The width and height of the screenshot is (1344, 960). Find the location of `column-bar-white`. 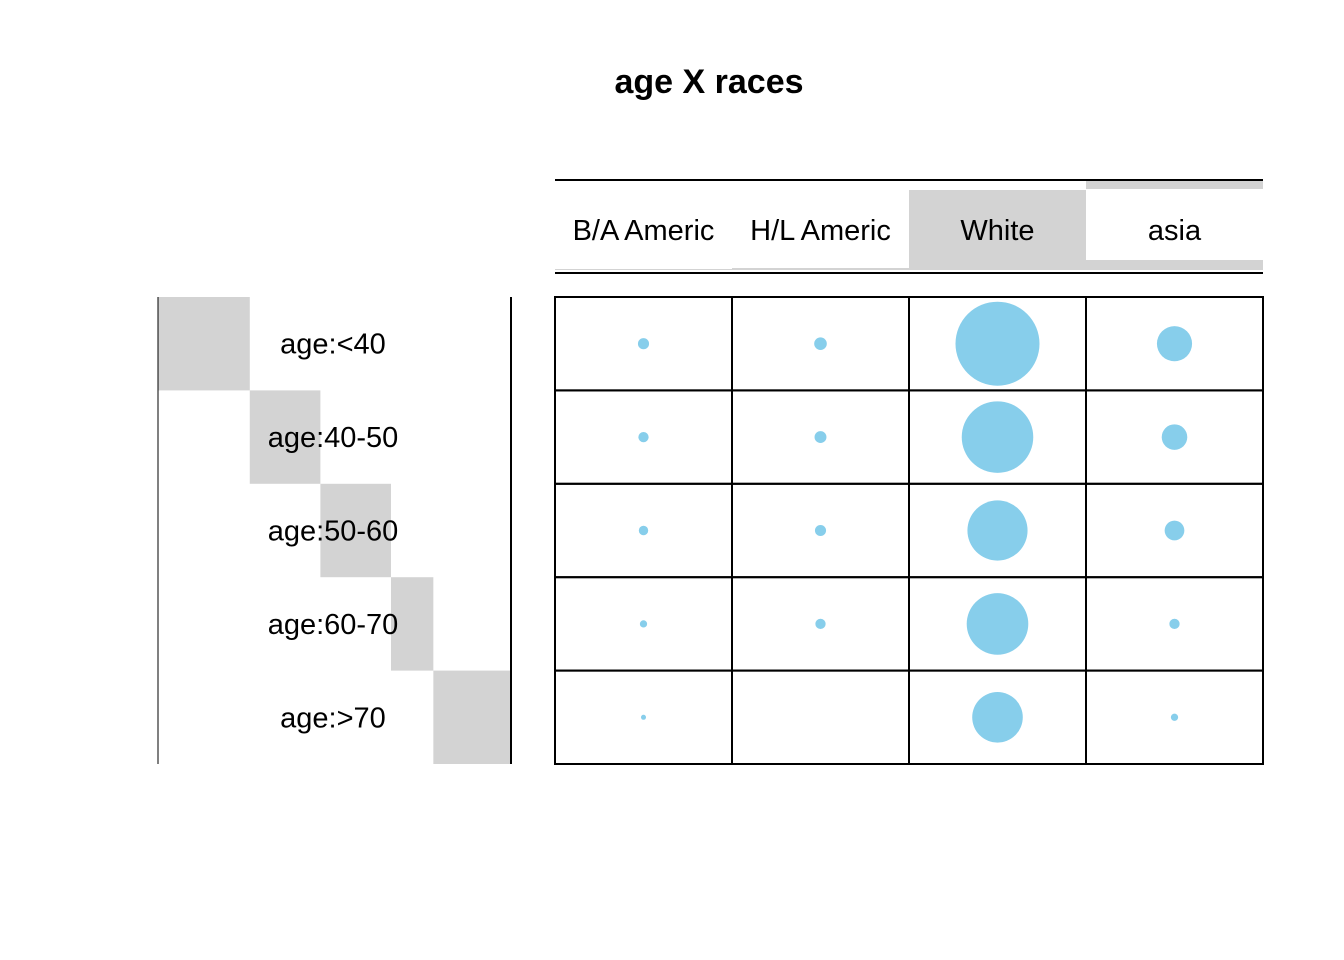

column-bar-white is located at coordinates (997, 230).